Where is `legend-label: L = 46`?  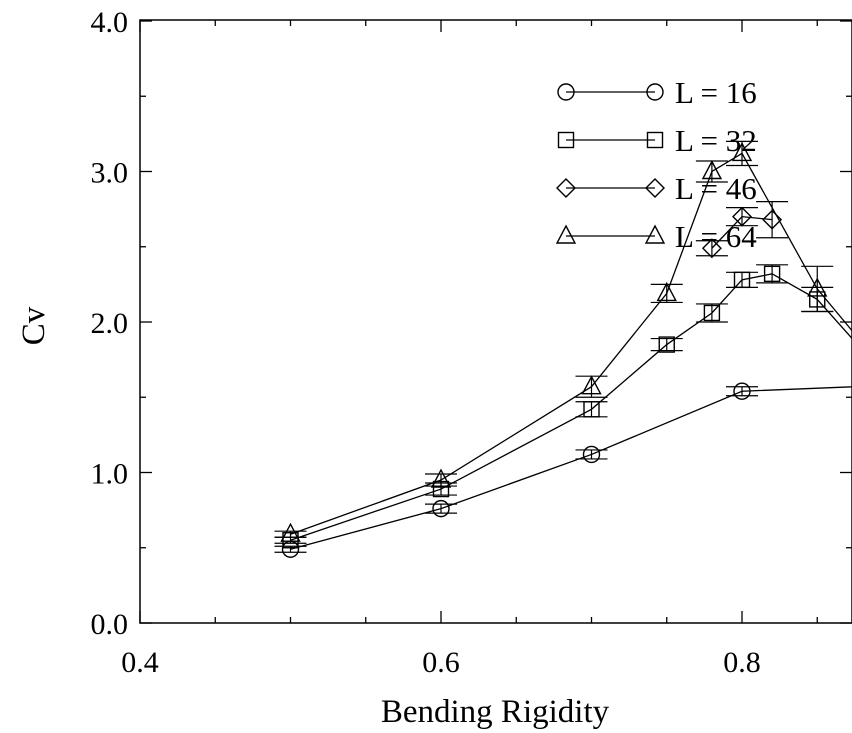
legend-label: L = 46 is located at coordinates (716, 188).